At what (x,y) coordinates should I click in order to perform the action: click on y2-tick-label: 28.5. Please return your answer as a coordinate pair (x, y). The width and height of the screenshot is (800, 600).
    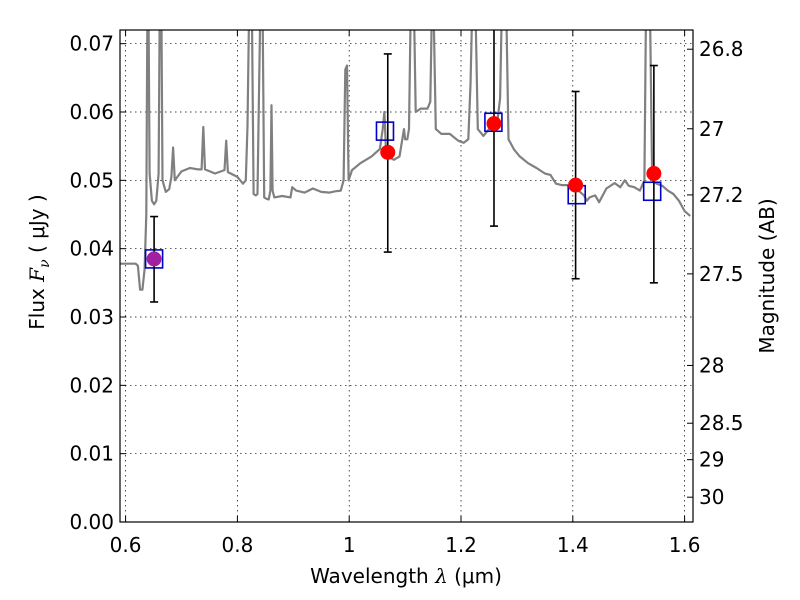
    Looking at the image, I should click on (721, 423).